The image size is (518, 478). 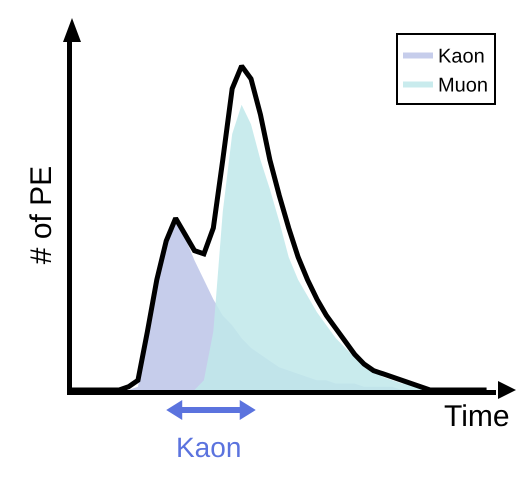 I want to click on y-axis-title: # of PE, so click(x=41, y=215).